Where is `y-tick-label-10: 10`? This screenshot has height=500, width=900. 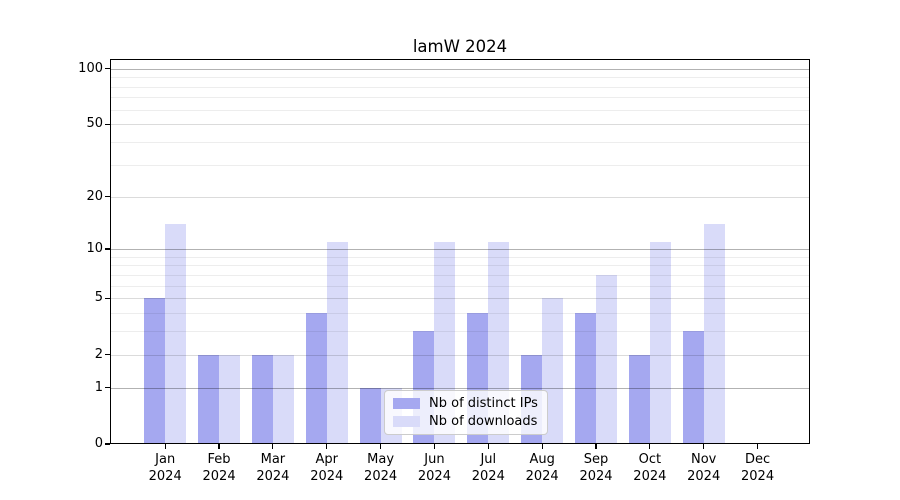 y-tick-label-10: 10 is located at coordinates (94, 249).